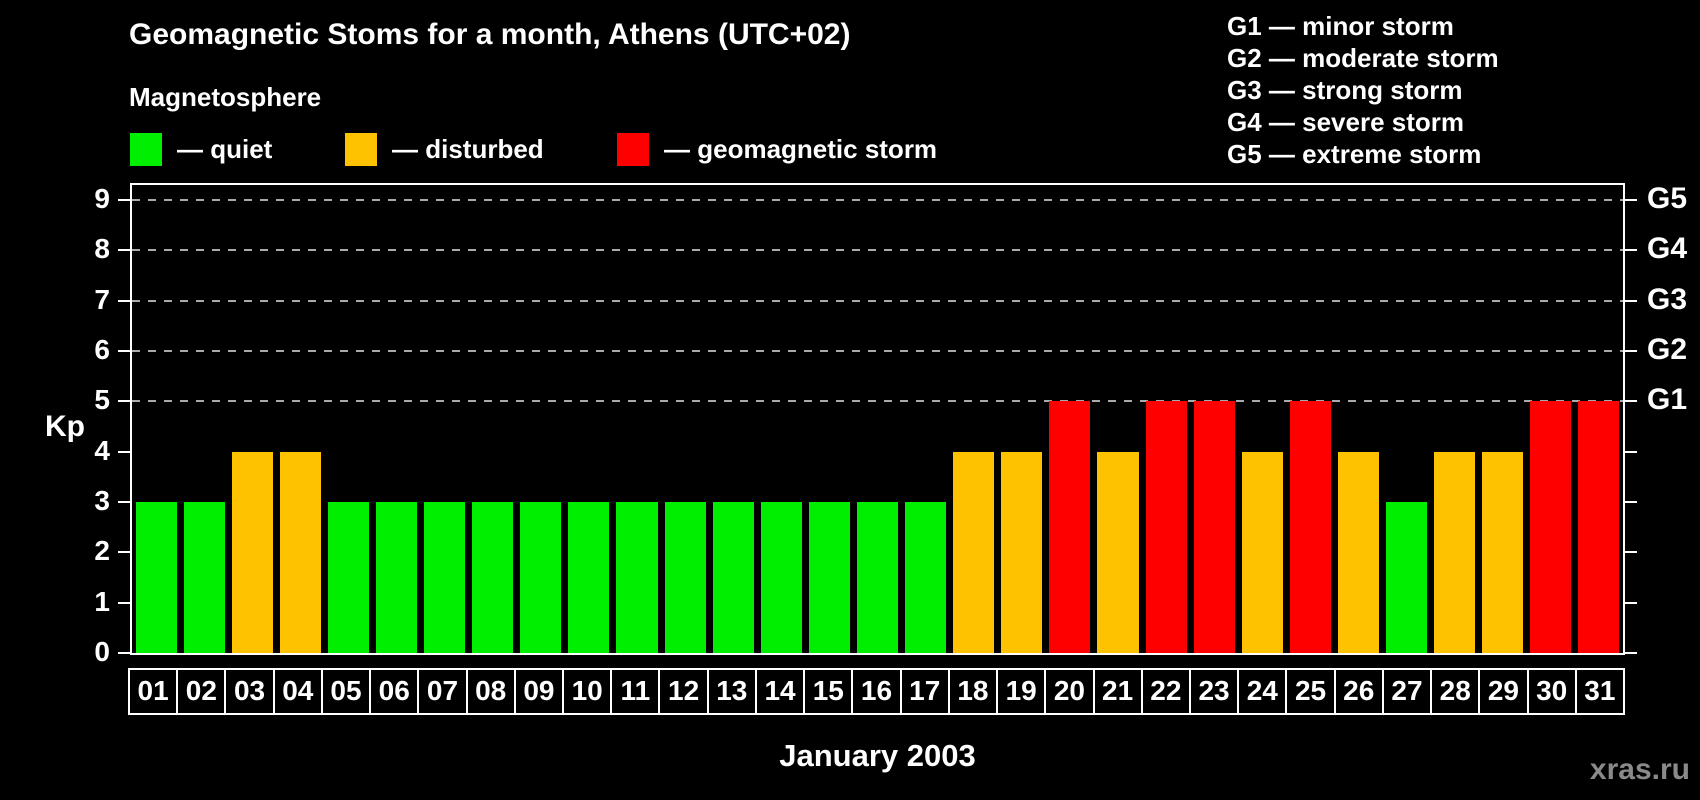  Describe the element at coordinates (587, 691) in the screenshot. I see `day-label: 10` at that location.